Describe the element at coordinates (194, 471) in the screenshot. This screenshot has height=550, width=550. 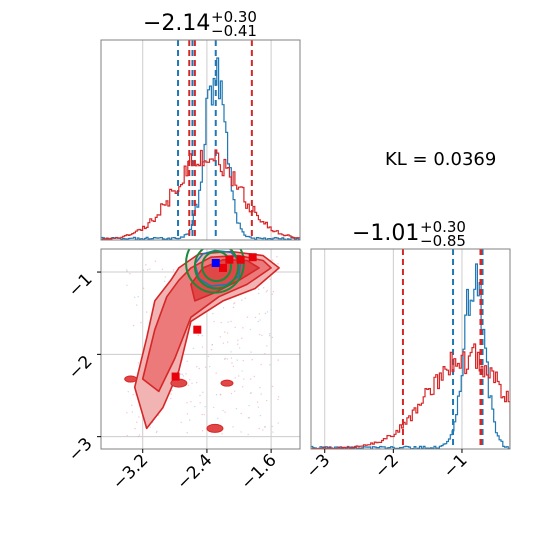
I see `joint-xtick-label: −2.4` at that location.